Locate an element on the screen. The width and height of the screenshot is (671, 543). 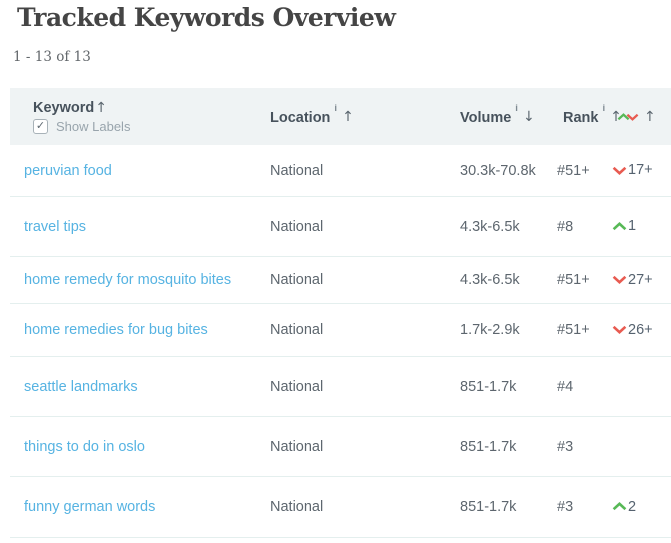
keyword-link: travel tips is located at coordinates (55, 226).